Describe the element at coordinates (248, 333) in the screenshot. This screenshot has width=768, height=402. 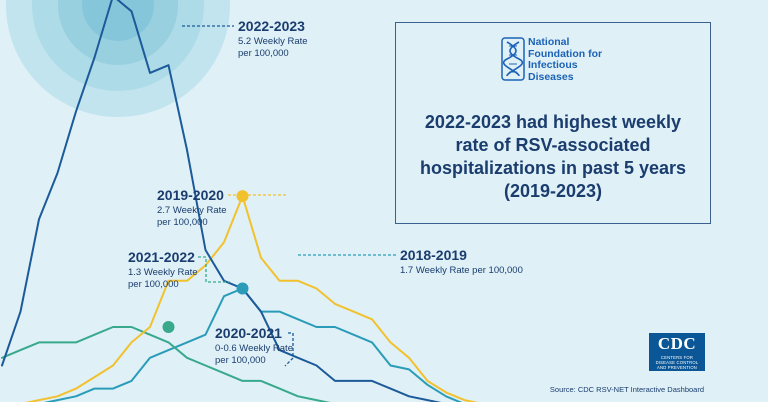
I see `callout-title: 2020-2021` at that location.